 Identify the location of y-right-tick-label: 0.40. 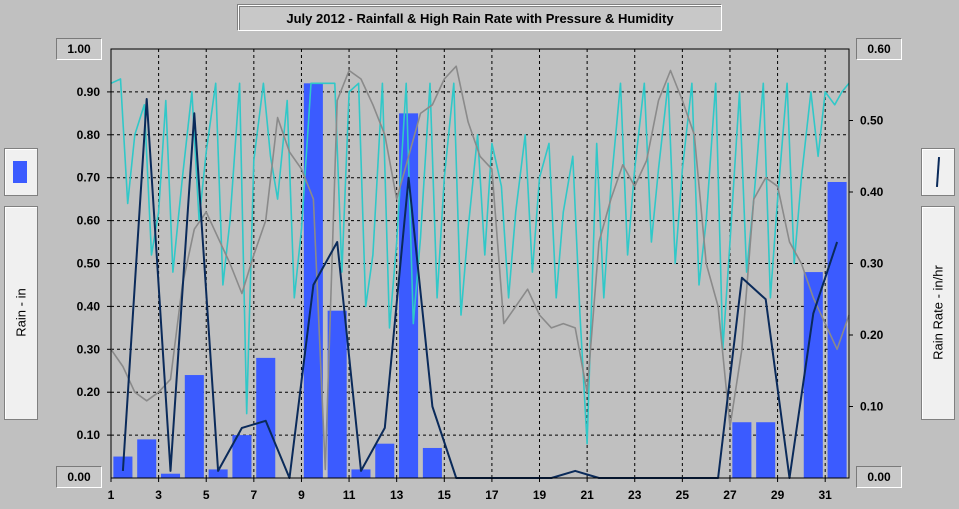
(872, 192).